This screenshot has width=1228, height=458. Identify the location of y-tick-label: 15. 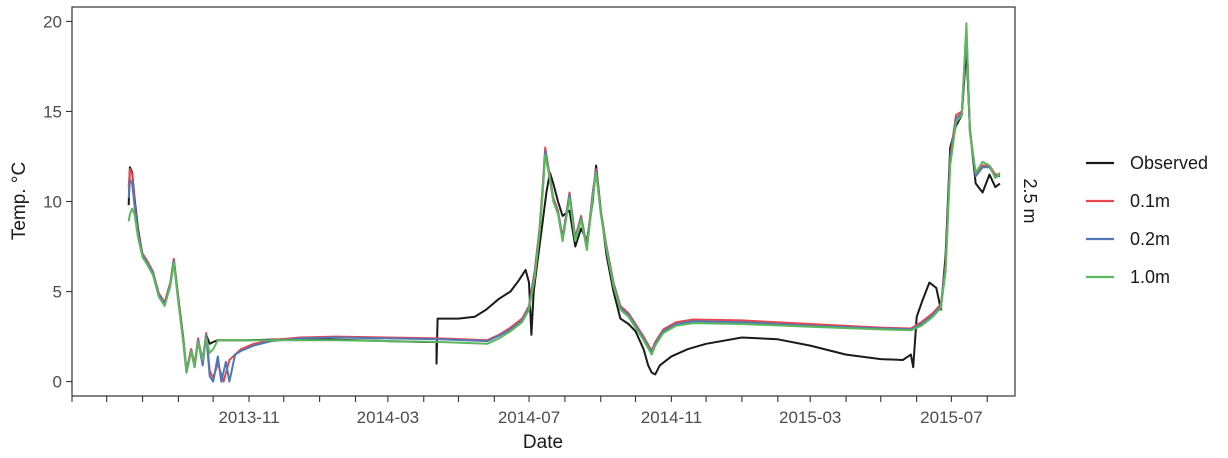
(52, 111).